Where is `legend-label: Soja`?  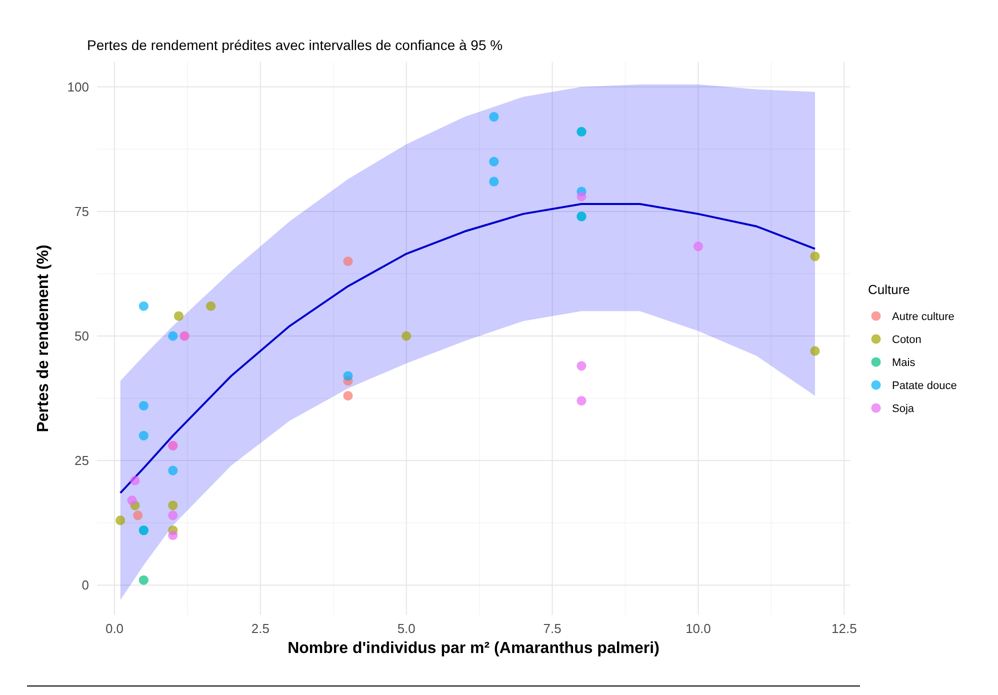 legend-label: Soja is located at coordinates (903, 409).